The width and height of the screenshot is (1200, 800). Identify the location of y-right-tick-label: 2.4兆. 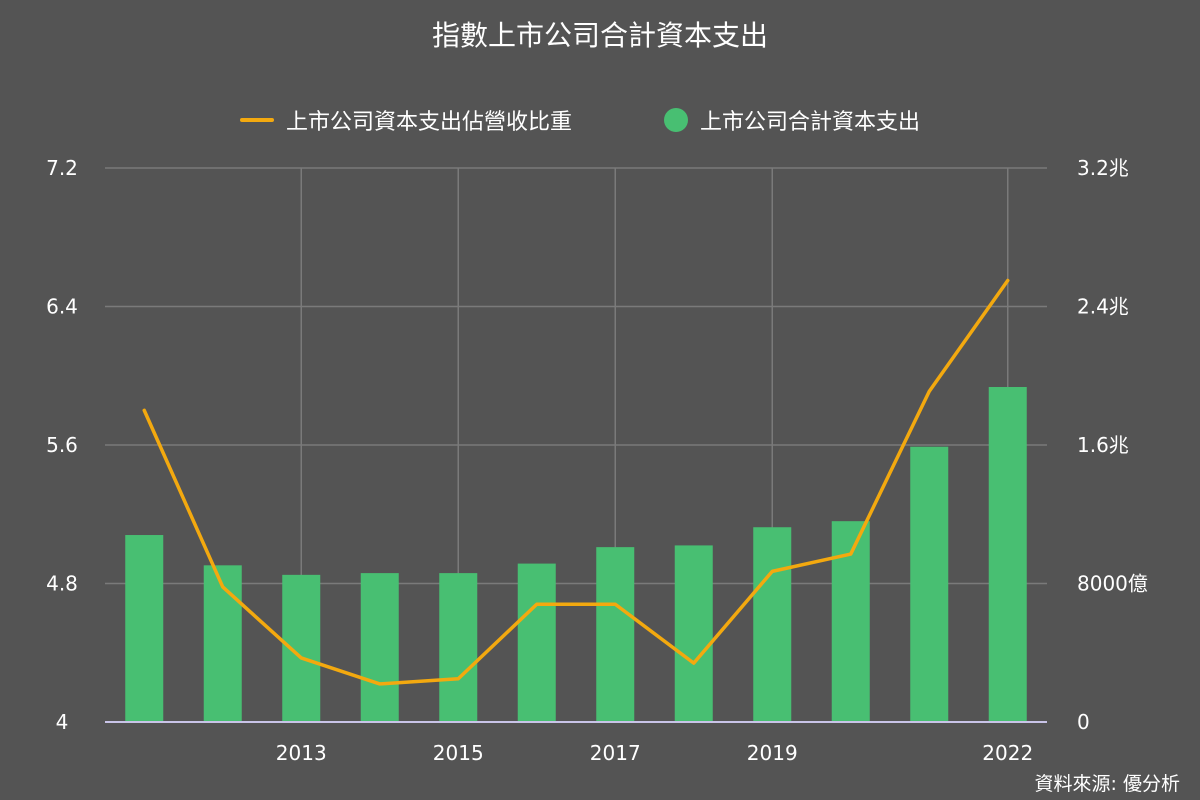
(1103, 307).